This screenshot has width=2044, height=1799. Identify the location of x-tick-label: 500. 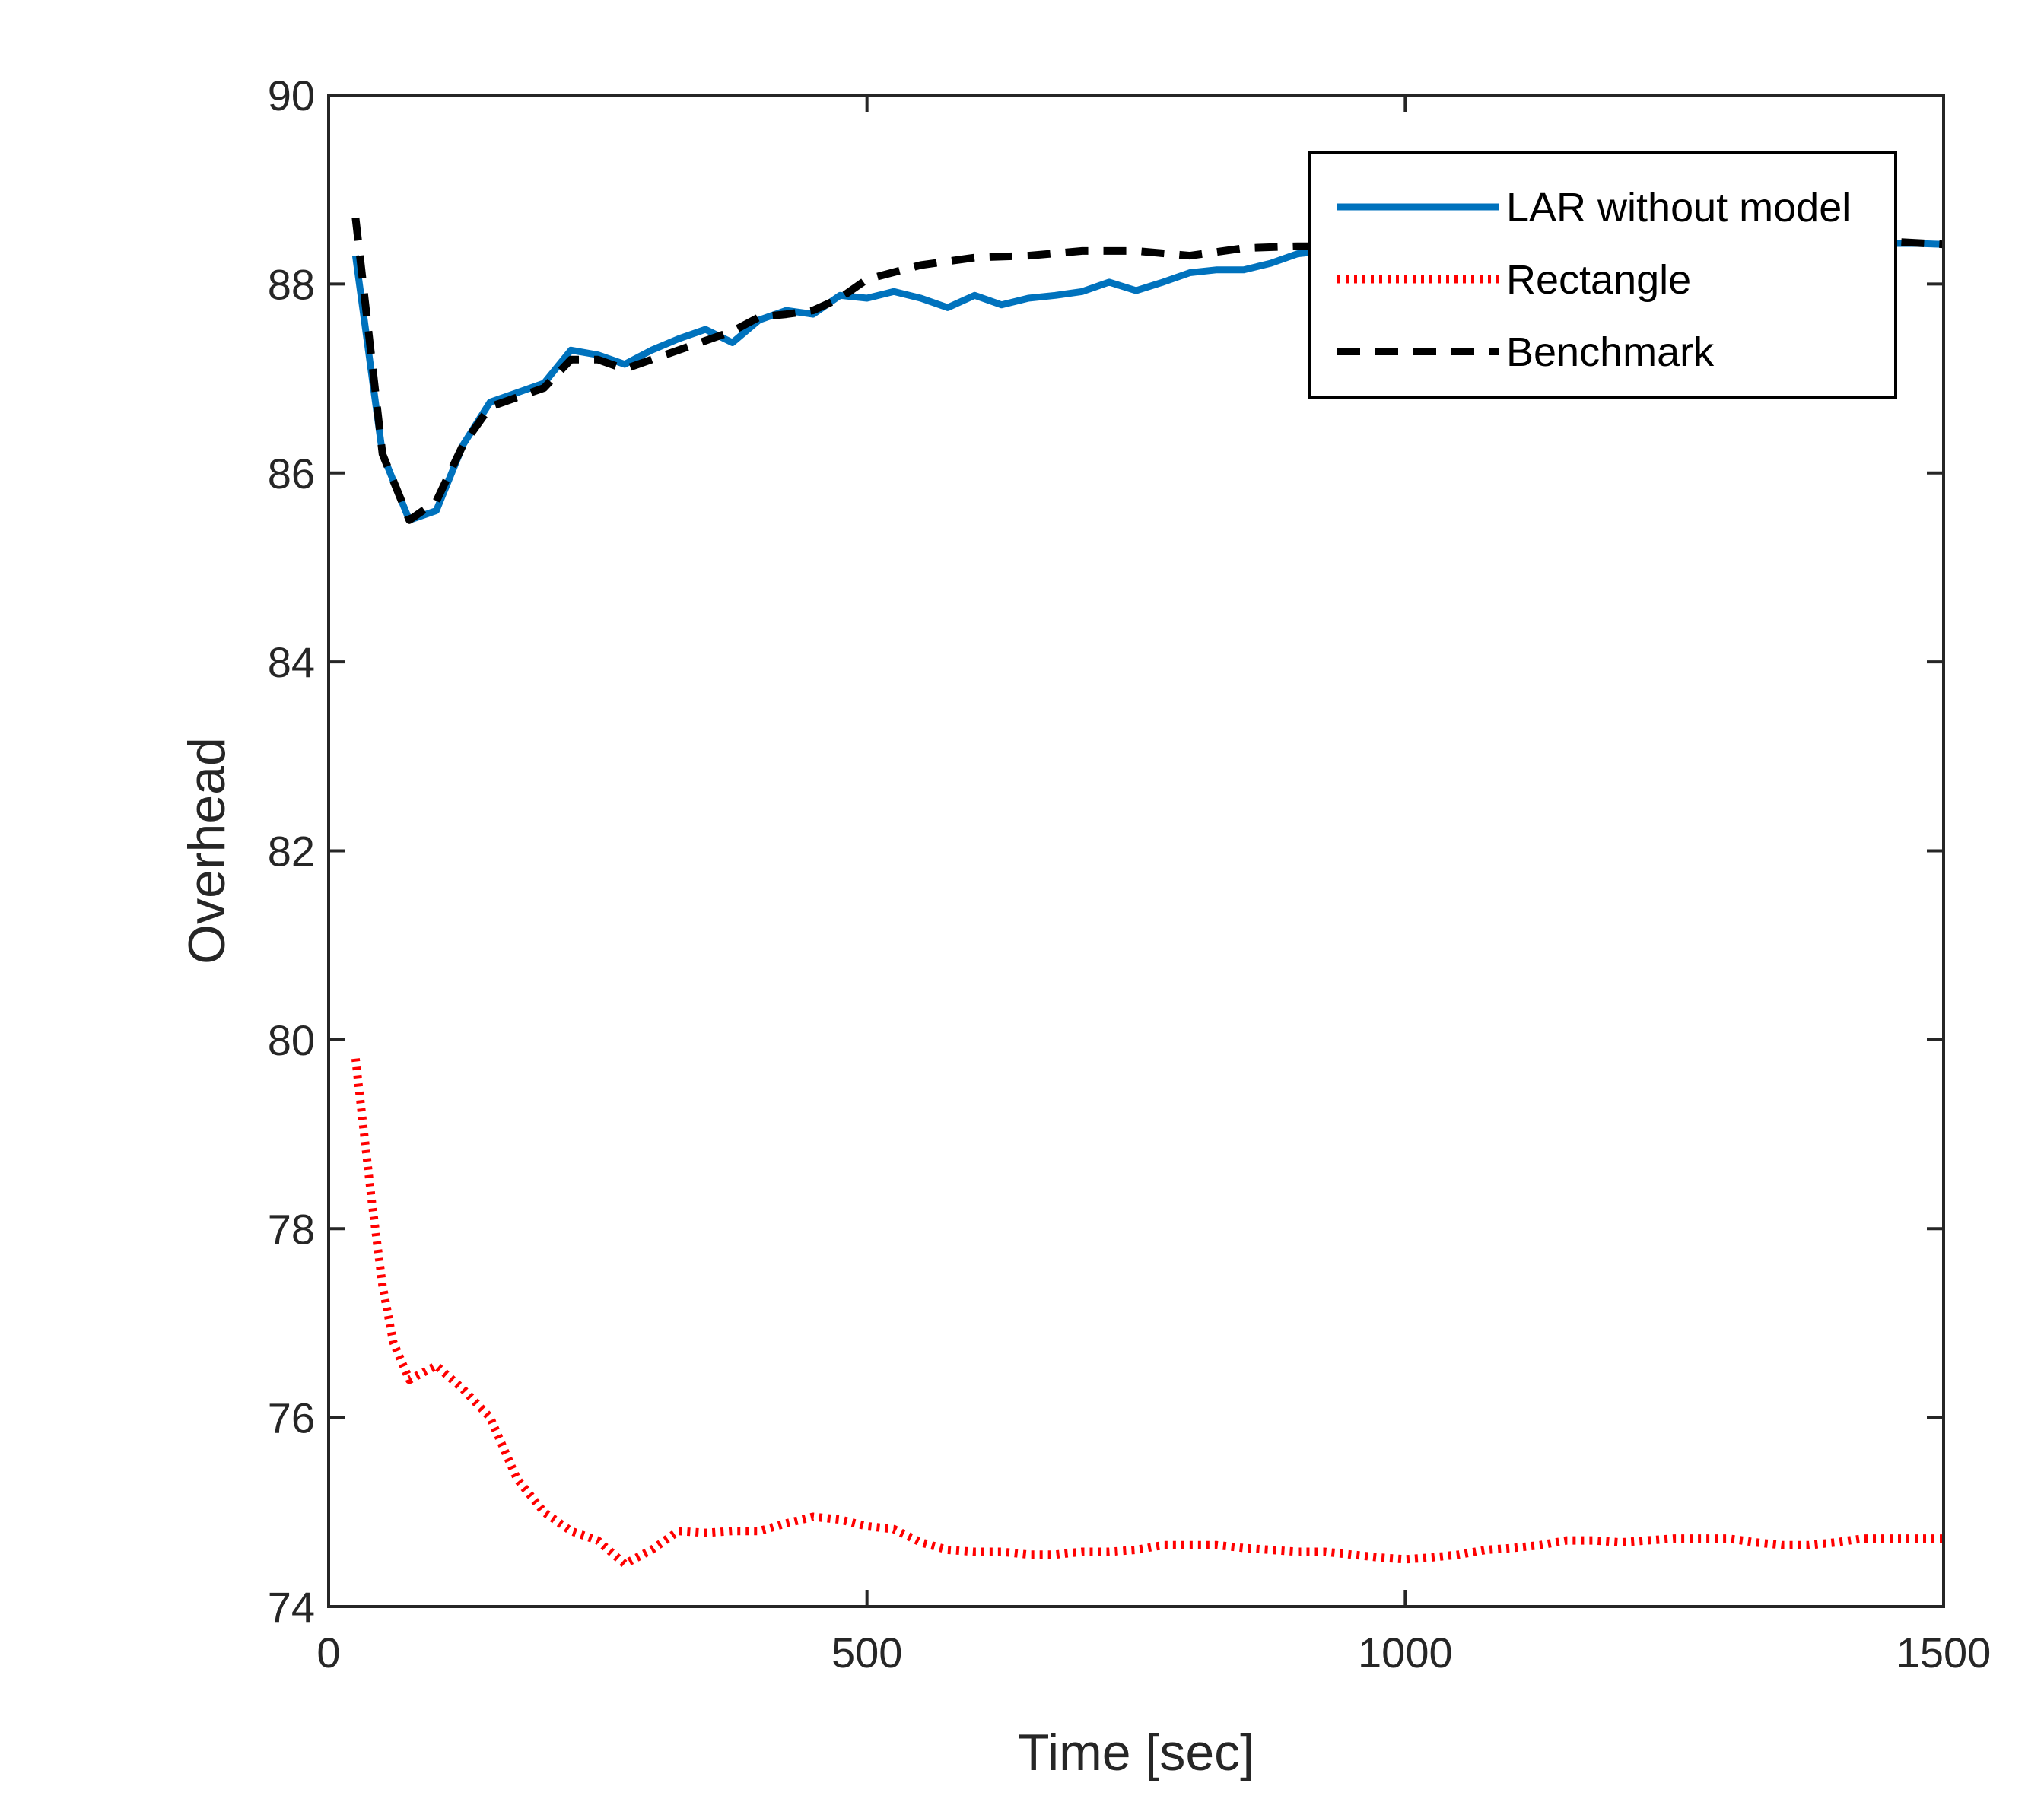
(866, 1653).